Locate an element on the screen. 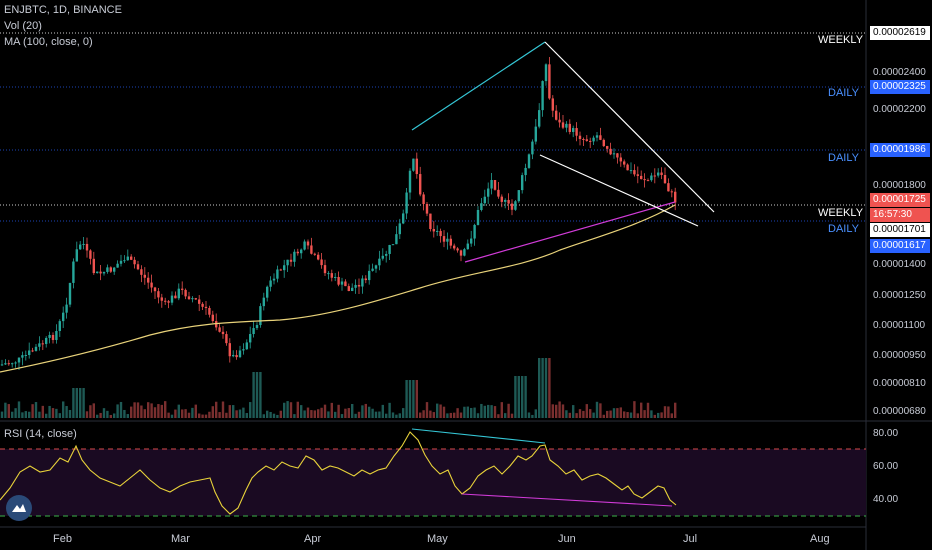  level-price-tag-4: 0.00001701 is located at coordinates (900, 230).